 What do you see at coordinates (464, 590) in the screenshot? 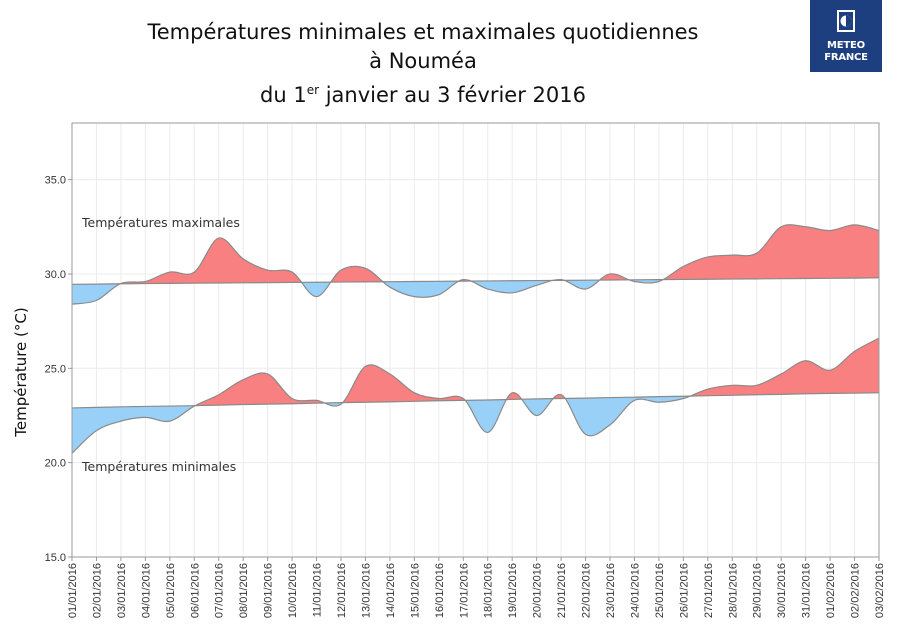
I see `x-tick-label: 17/01/2016` at bounding box center [464, 590].